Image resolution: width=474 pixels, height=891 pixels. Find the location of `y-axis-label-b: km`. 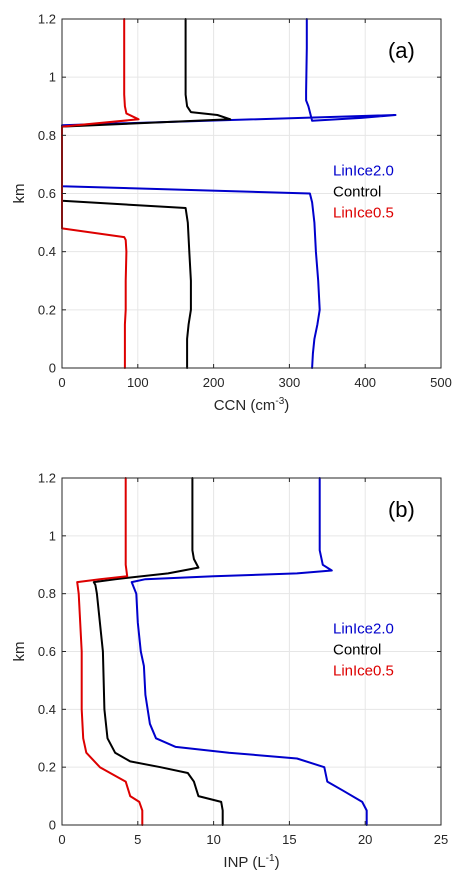

y-axis-label-b: km is located at coordinates (19, 652).